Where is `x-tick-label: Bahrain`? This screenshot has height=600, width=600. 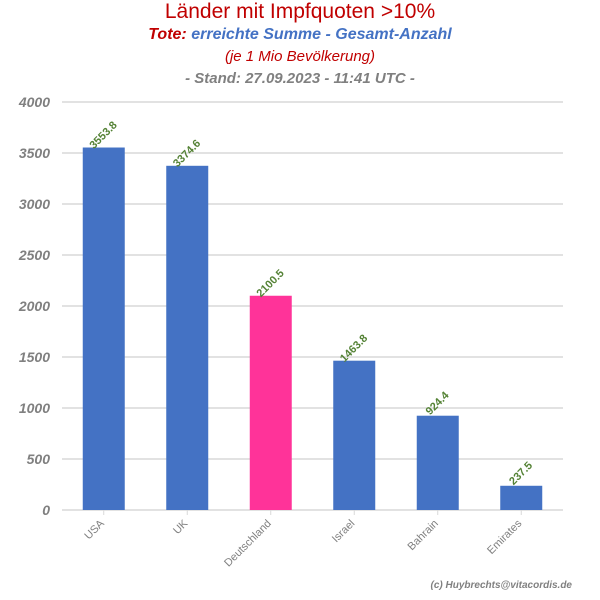 x-tick-label: Bahrain is located at coordinates (423, 535).